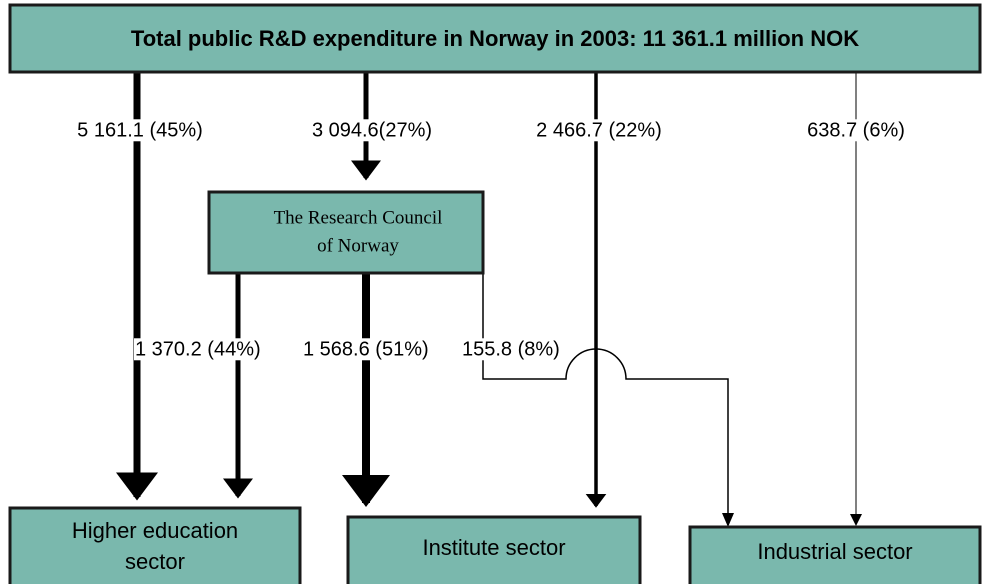  I want to click on node-label: The Research Council, so click(358, 217).